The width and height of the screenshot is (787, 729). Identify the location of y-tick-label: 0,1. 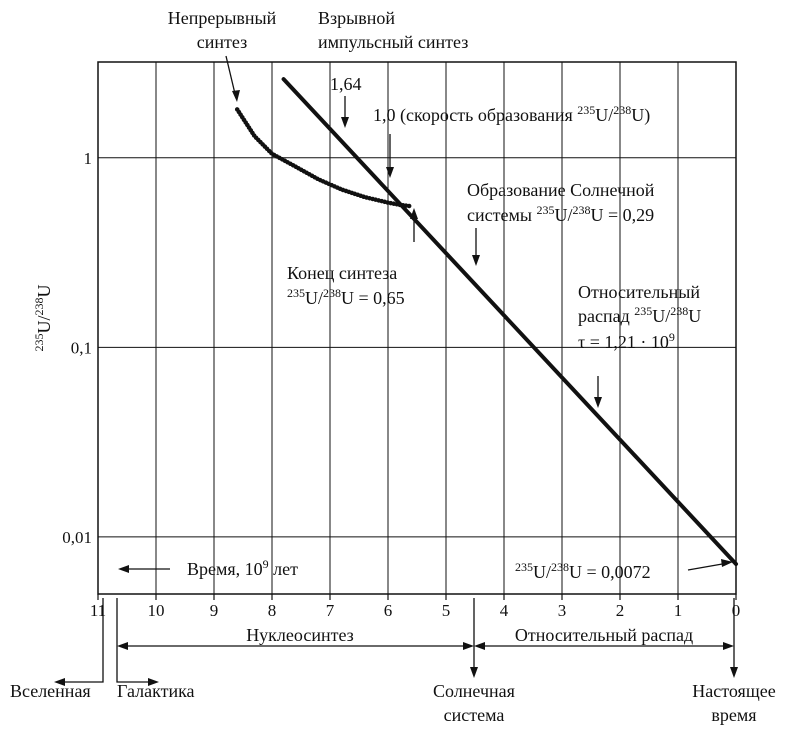
(81, 347).